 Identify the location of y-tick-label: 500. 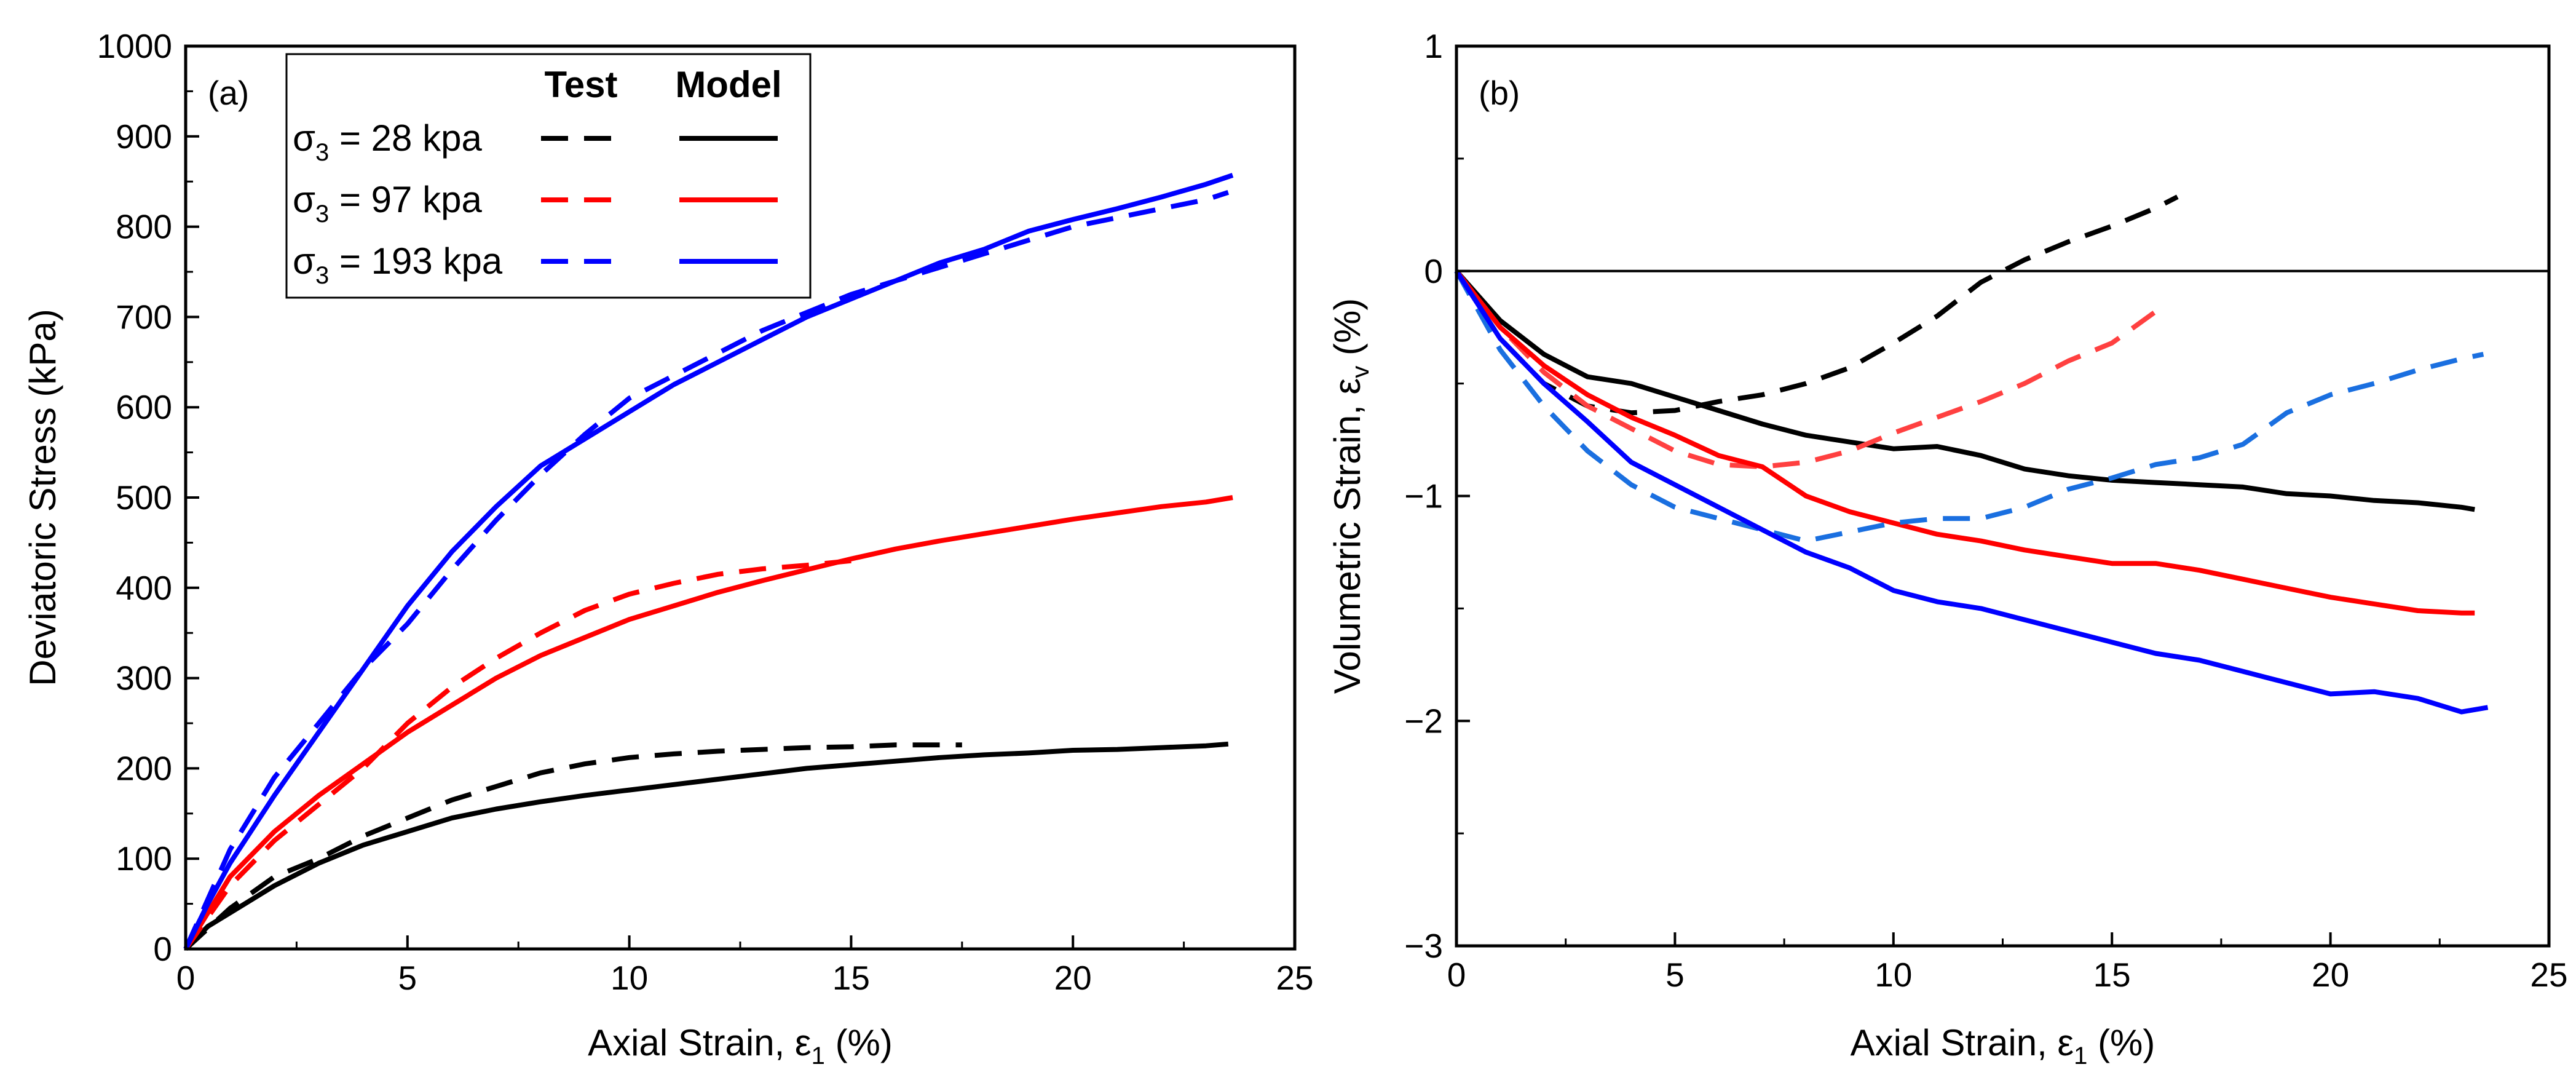
(144, 497).